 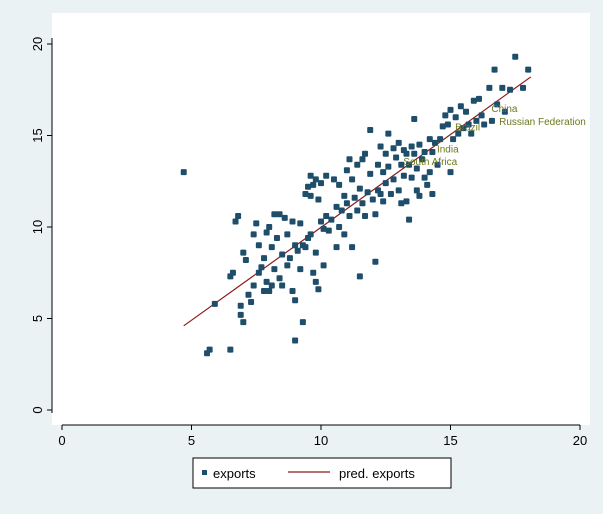 What do you see at coordinates (37, 227) in the screenshot?
I see `y-tick-label: 10` at bounding box center [37, 227].